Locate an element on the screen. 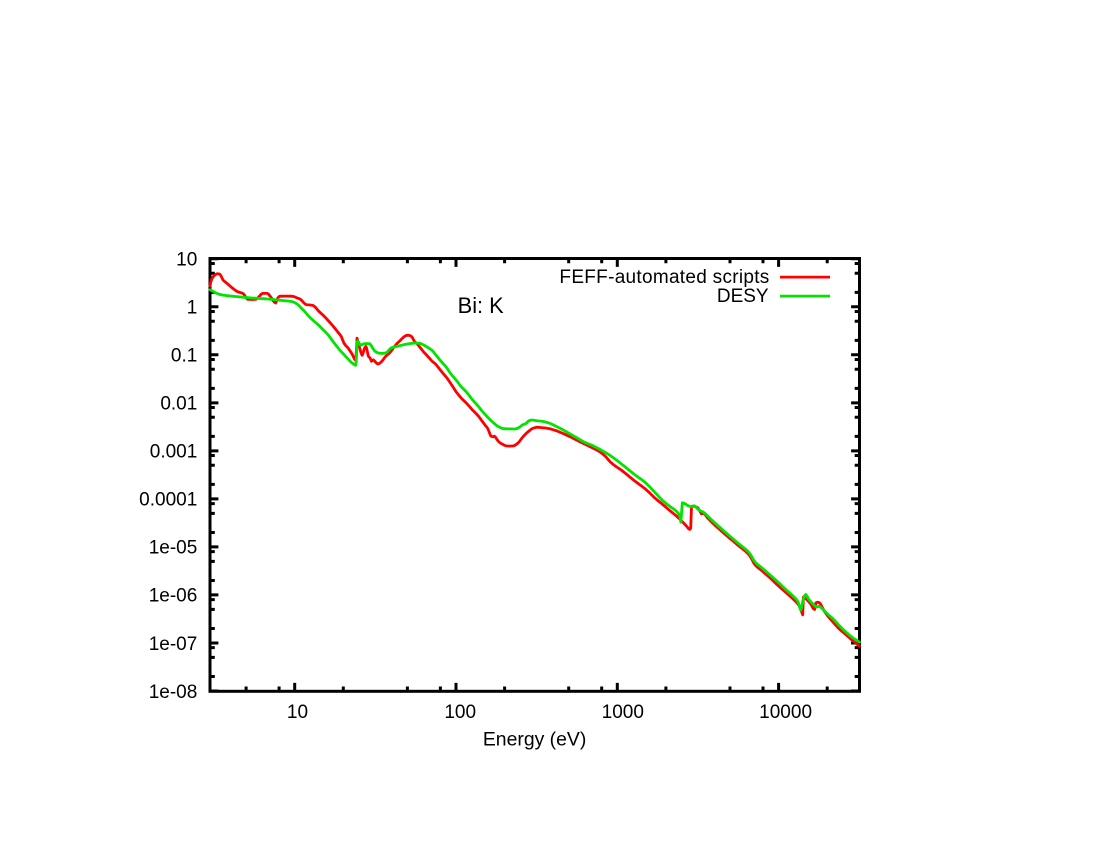 This screenshot has width=1100, height=850. svg-text: 1e-06 is located at coordinates (173, 596).